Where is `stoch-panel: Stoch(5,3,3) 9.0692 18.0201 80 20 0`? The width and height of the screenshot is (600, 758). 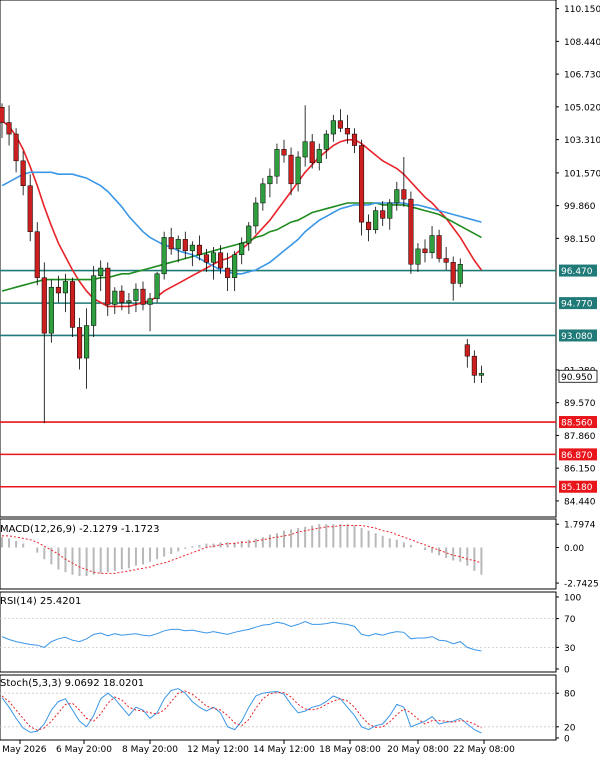 stoch-panel: Stoch(5,3,3) 9.0692 18.0201 80 20 0 is located at coordinates (288, 709).